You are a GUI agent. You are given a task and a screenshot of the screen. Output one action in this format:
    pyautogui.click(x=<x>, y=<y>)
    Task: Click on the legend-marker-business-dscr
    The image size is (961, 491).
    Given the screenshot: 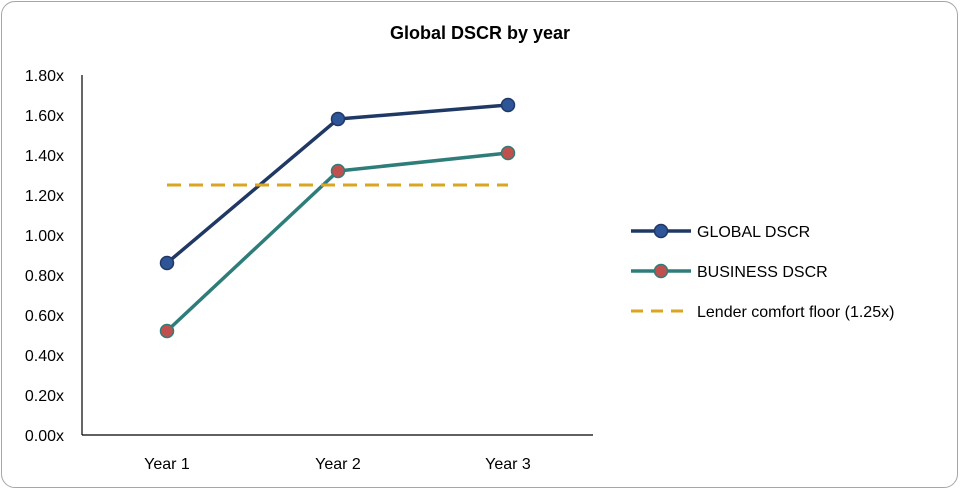 What is the action you would take?
    pyautogui.click(x=661, y=271)
    